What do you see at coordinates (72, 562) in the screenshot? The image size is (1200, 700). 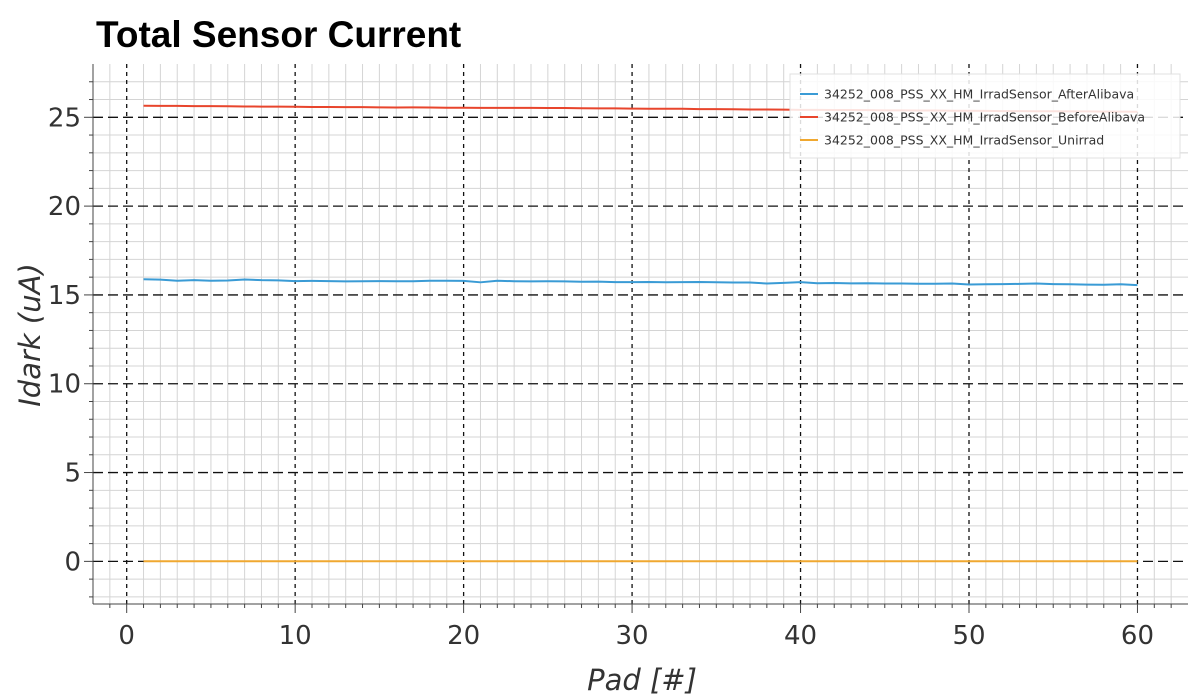 I see `y-tick-label: 0` at bounding box center [72, 562].